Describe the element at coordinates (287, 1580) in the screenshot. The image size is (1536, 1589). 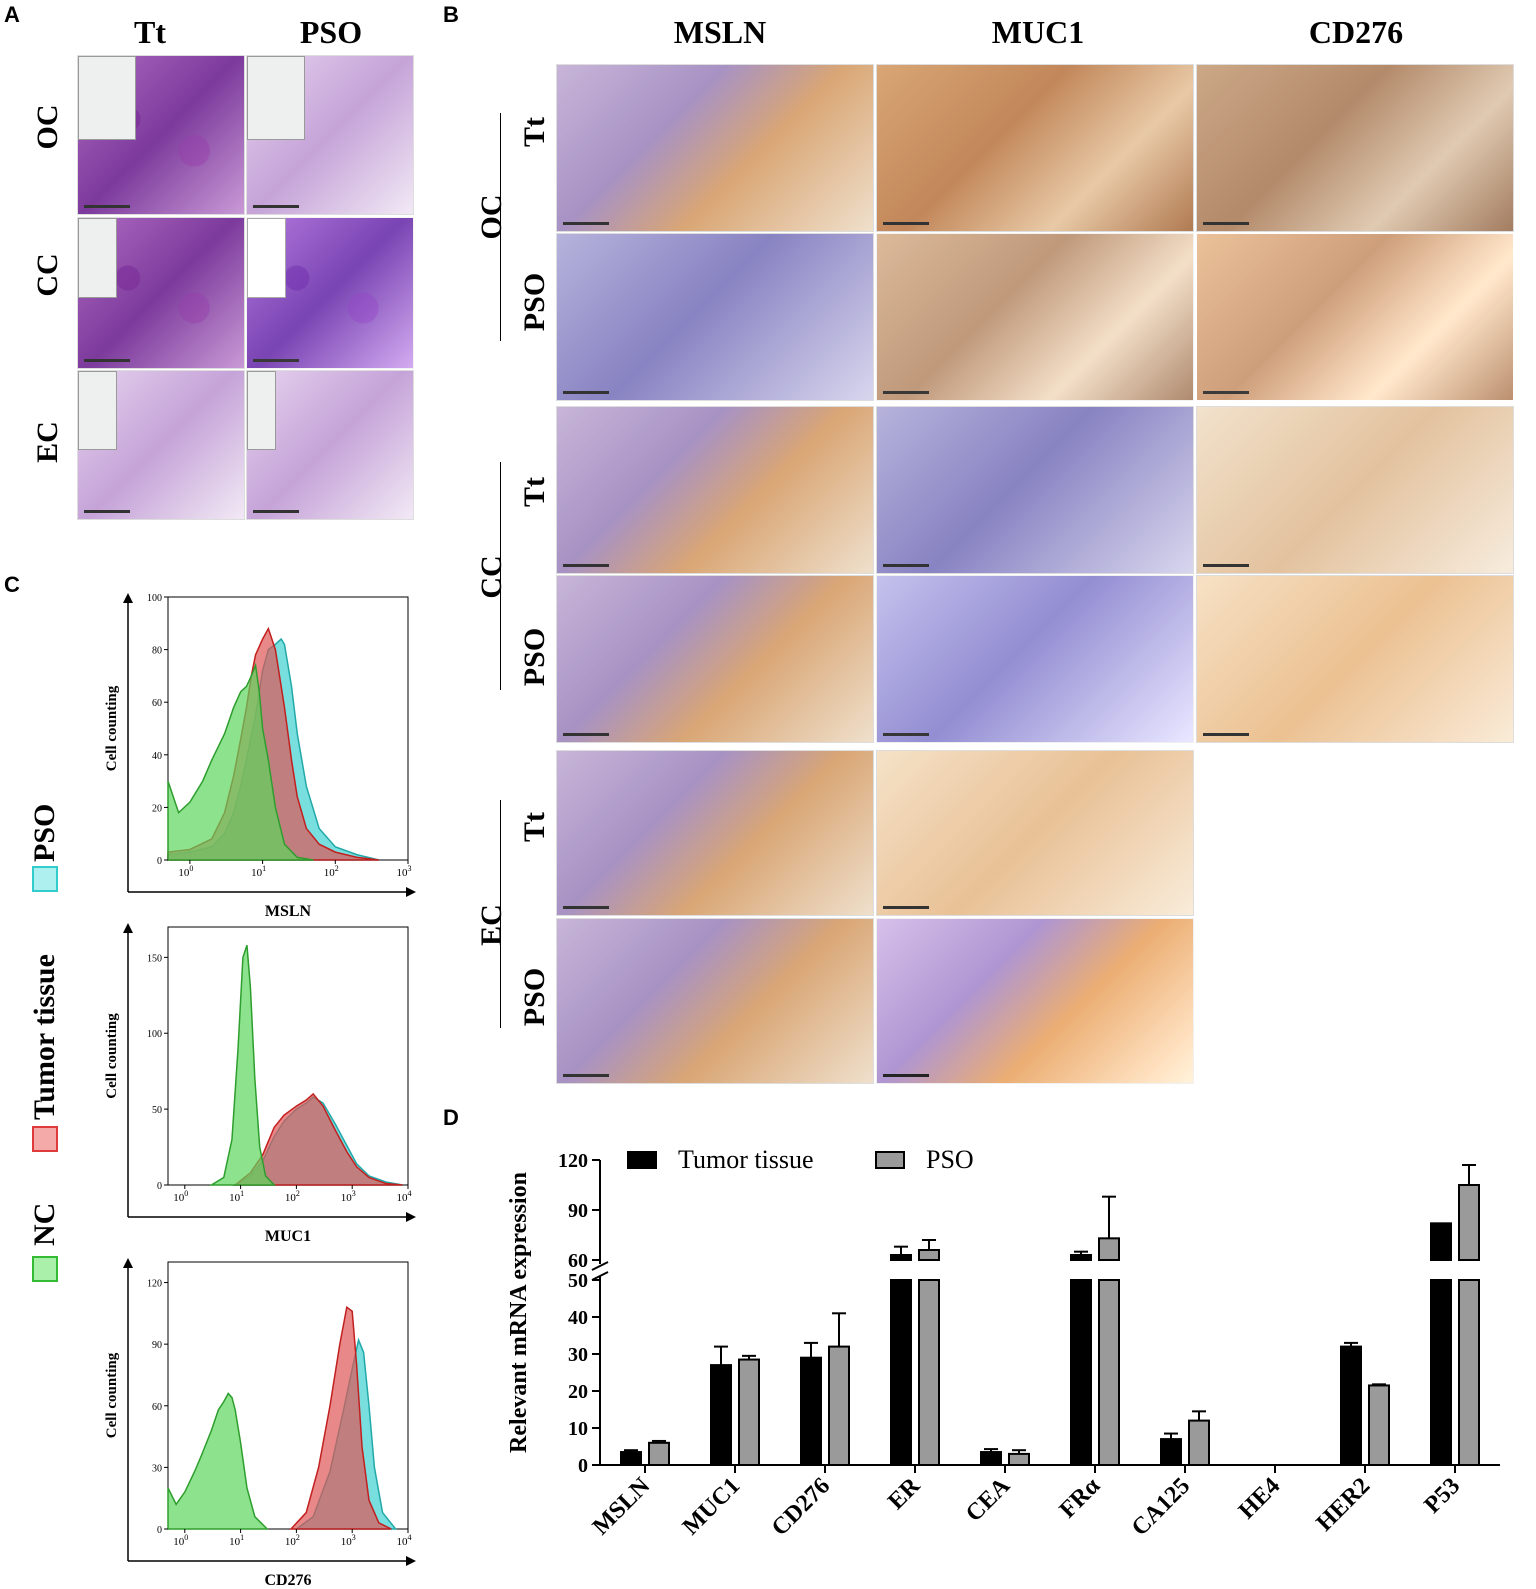
I see `x-axis-label: CD276` at that location.